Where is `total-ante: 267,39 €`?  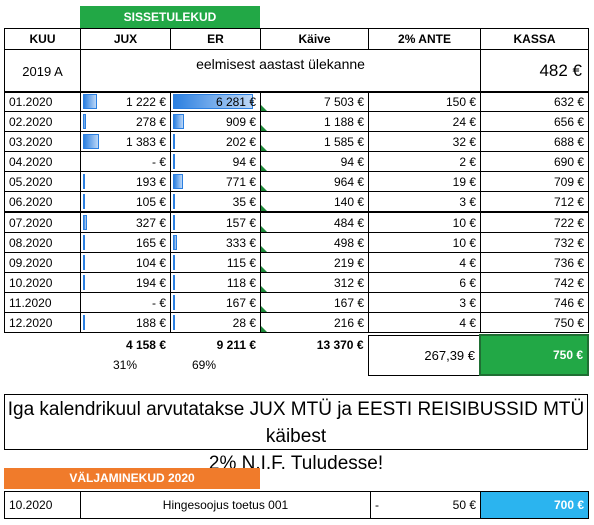
total-ante: 267,39 € is located at coordinates (424, 355).